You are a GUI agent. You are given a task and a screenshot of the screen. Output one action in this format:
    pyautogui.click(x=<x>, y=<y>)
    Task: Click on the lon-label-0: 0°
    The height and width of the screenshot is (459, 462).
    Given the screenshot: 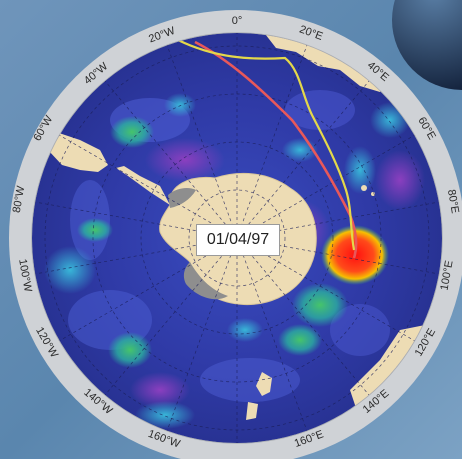 What is the action you would take?
    pyautogui.click(x=237, y=21)
    